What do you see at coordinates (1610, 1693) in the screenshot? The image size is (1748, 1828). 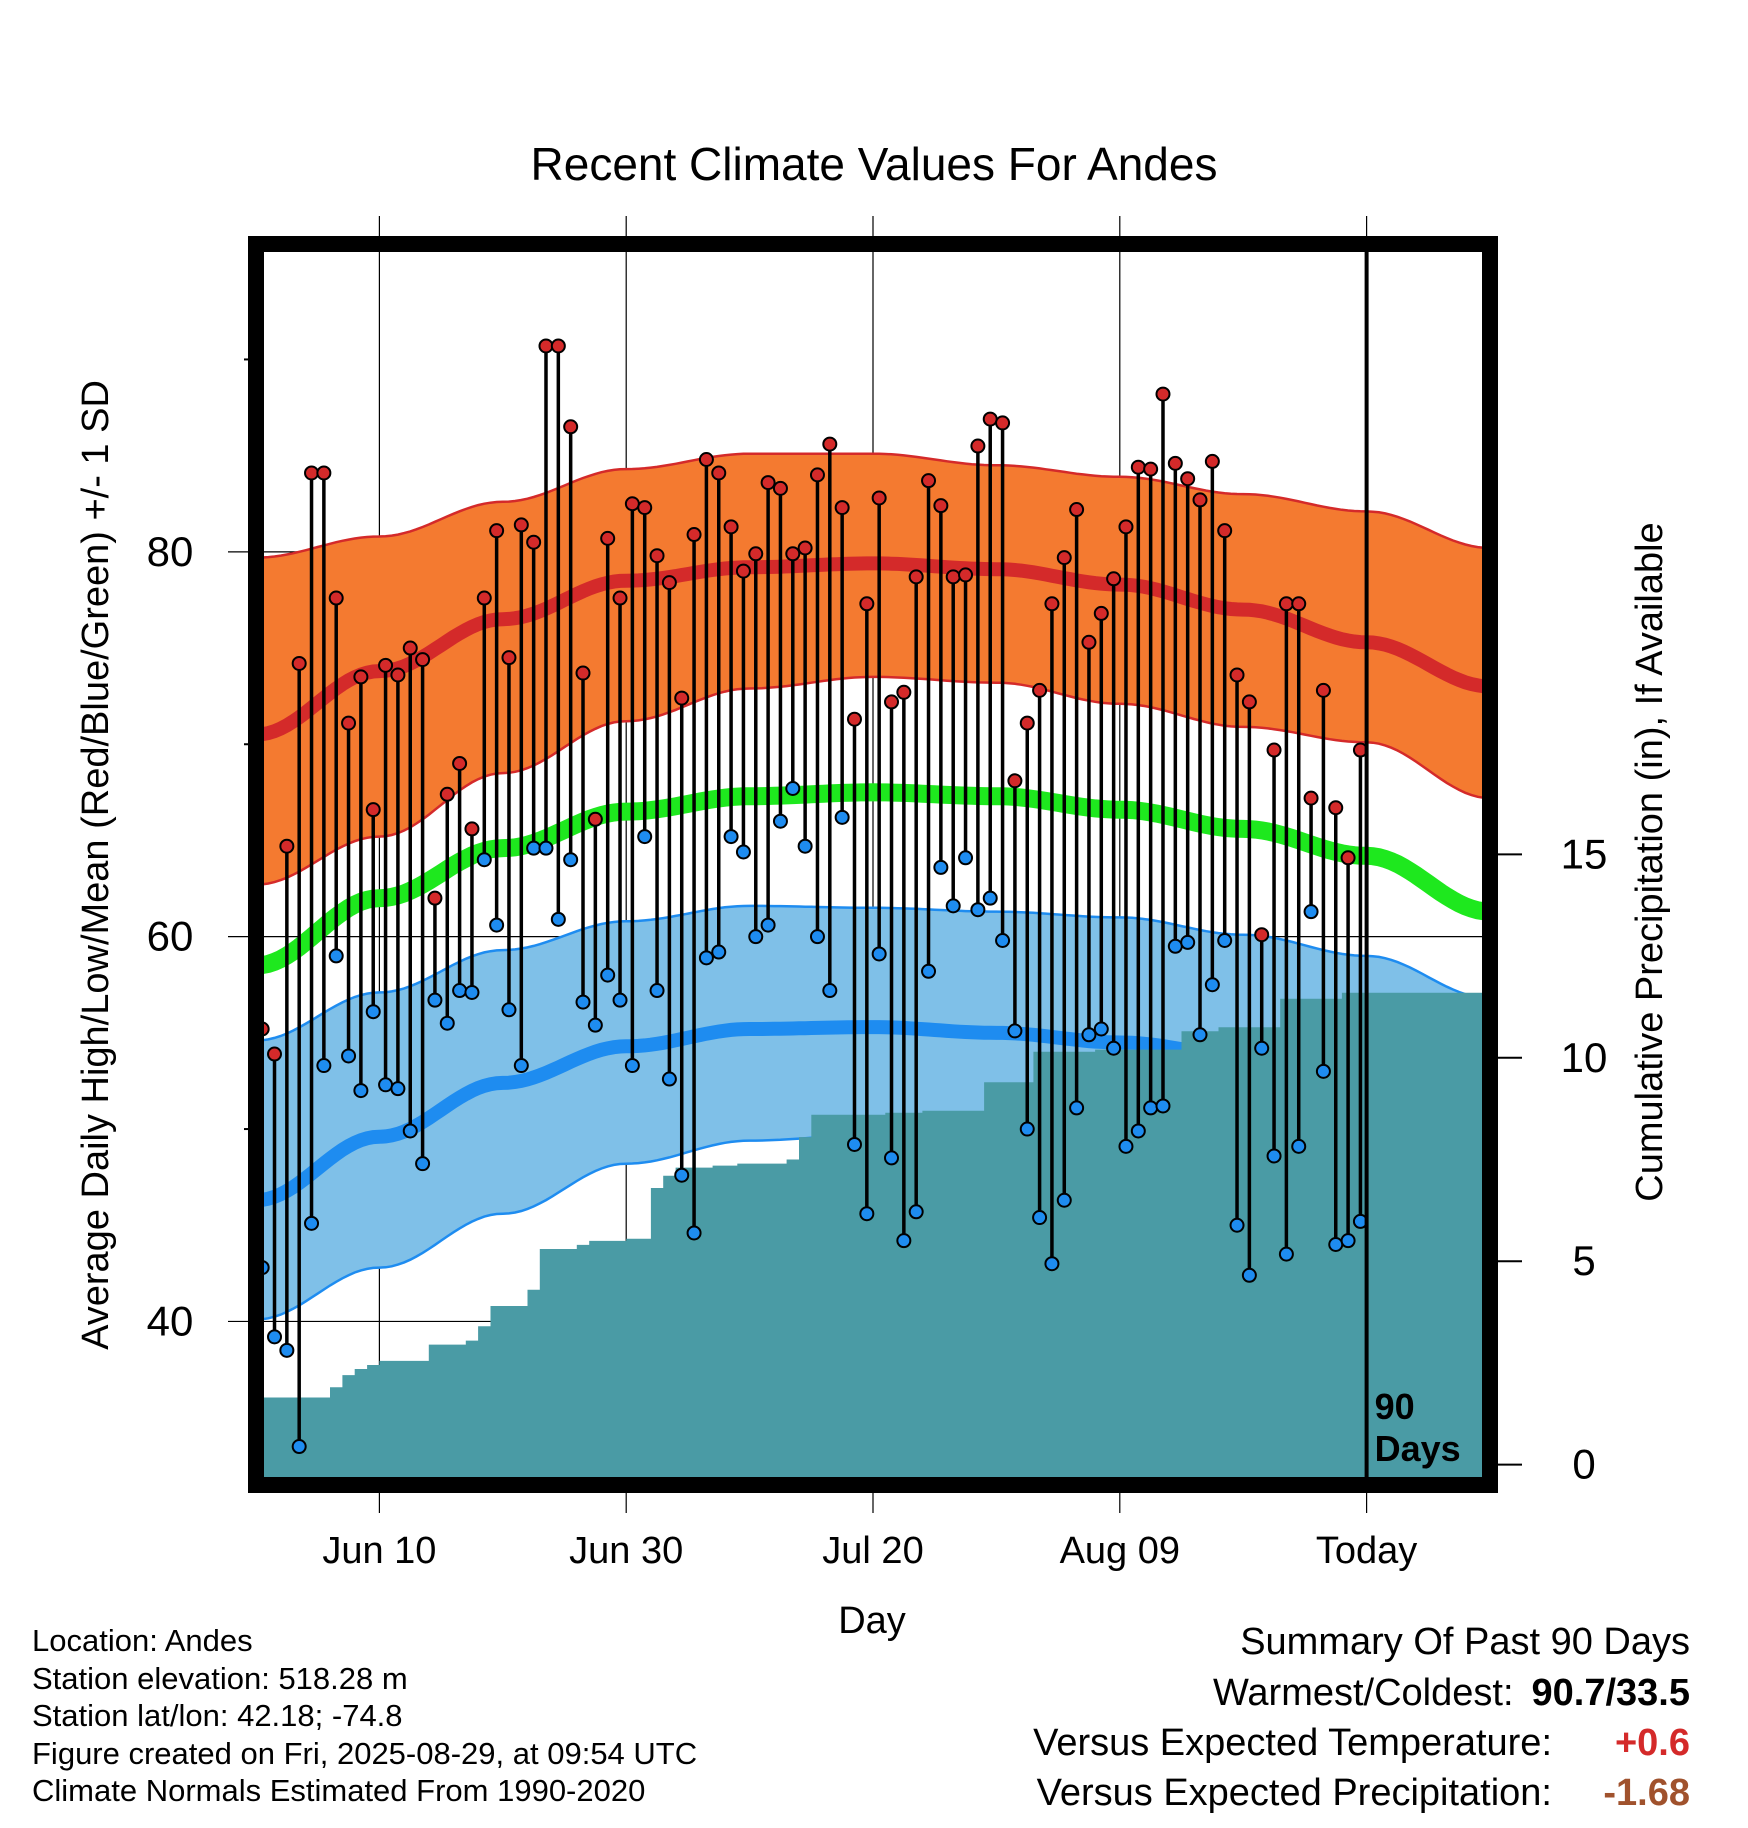 I see `warmest-coldest-value: 90.7/33.5` at bounding box center [1610, 1693].